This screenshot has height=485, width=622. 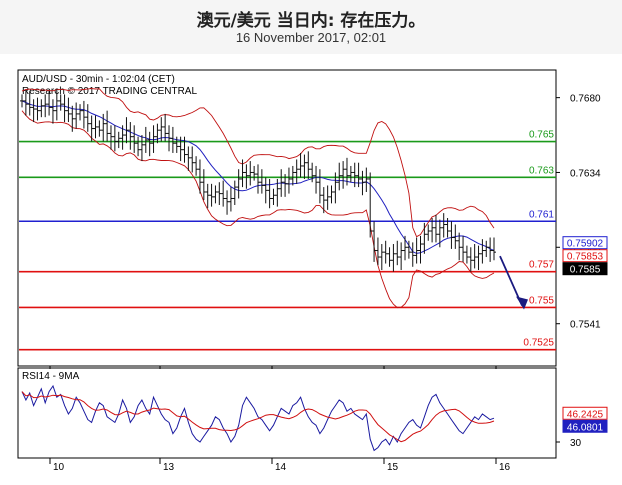 I want to click on price-tag-red: 0.75853, so click(x=585, y=257).